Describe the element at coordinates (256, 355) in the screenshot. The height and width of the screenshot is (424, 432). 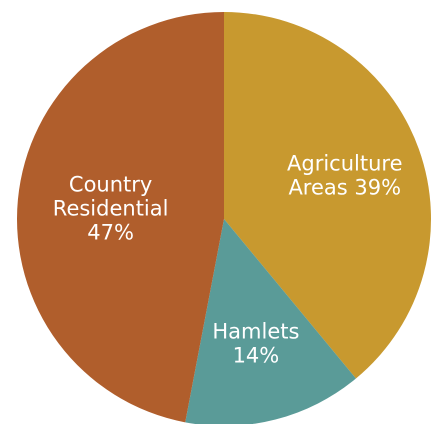
I see `slice-label-line: 14%` at that location.